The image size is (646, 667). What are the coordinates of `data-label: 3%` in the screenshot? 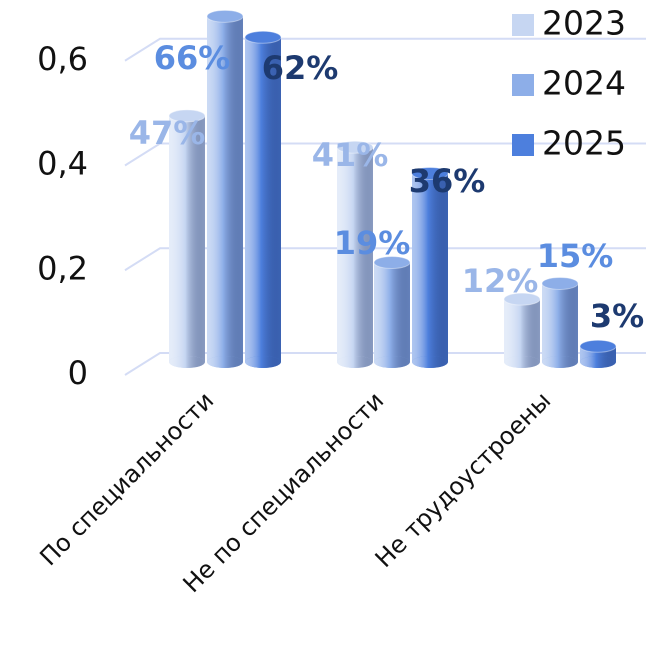 It's located at (617, 316).